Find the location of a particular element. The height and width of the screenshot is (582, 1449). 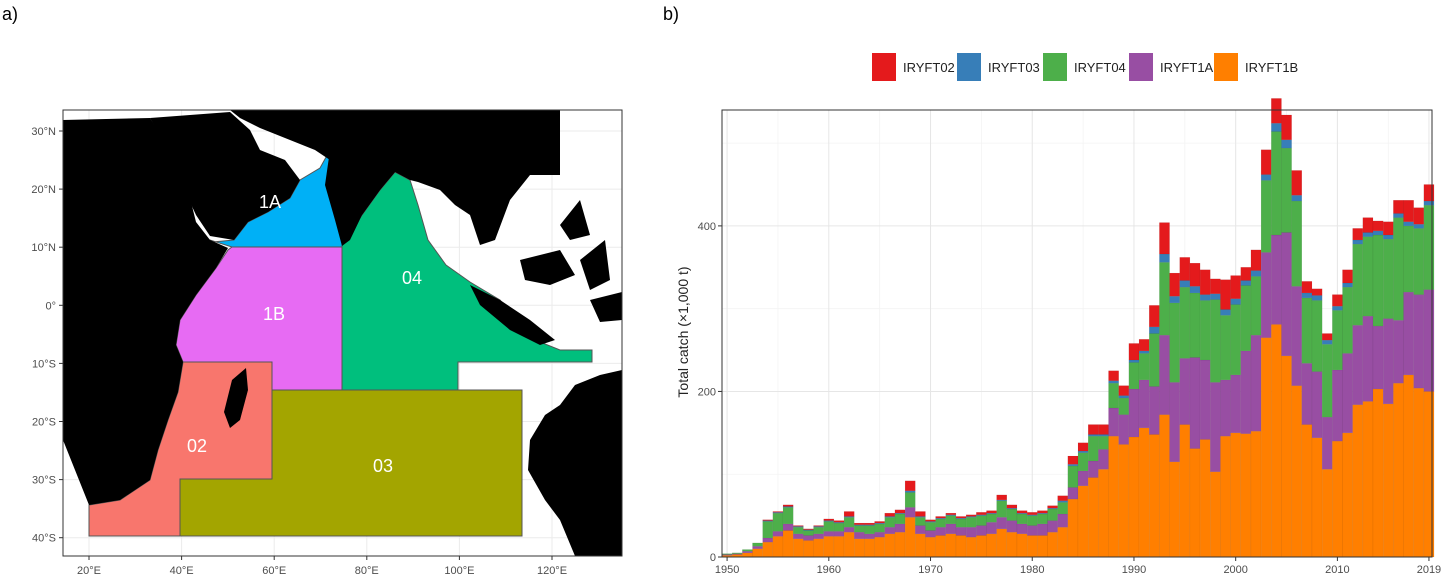

bar-iryft04-1963 is located at coordinates (859, 529).